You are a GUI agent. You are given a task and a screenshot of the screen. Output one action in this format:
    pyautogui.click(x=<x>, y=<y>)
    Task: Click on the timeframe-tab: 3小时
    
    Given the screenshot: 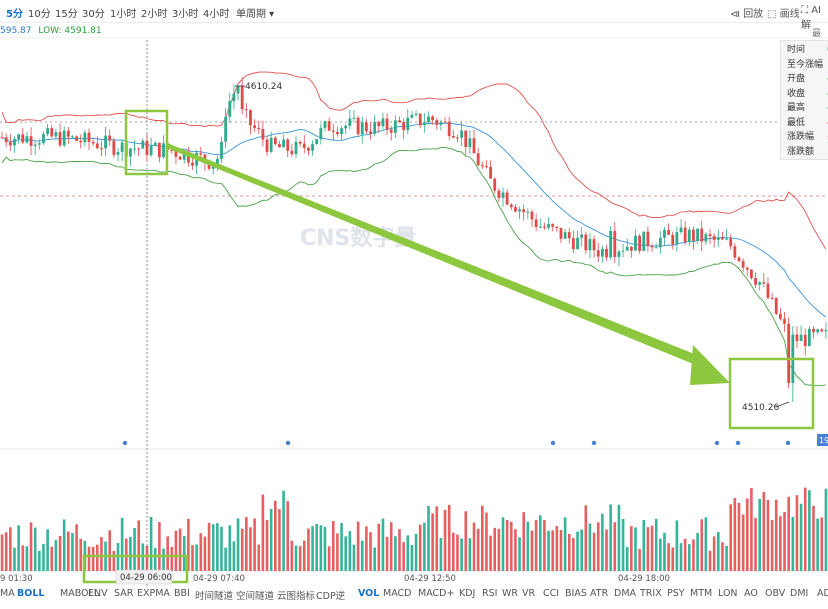 What is the action you would take?
    pyautogui.click(x=185, y=14)
    